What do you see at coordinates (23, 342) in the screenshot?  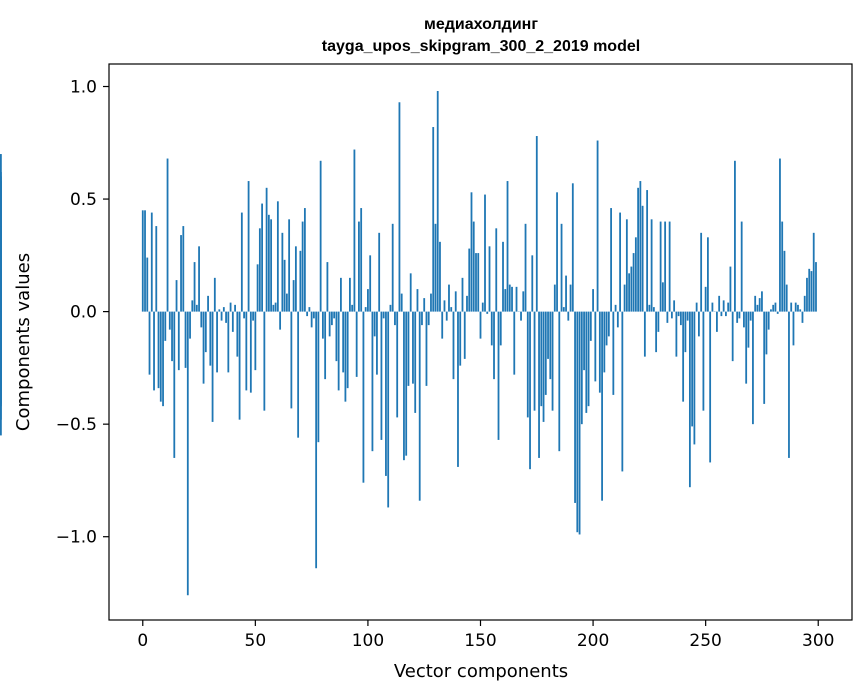 I see `y-axis-label: Components values` at bounding box center [23, 342].